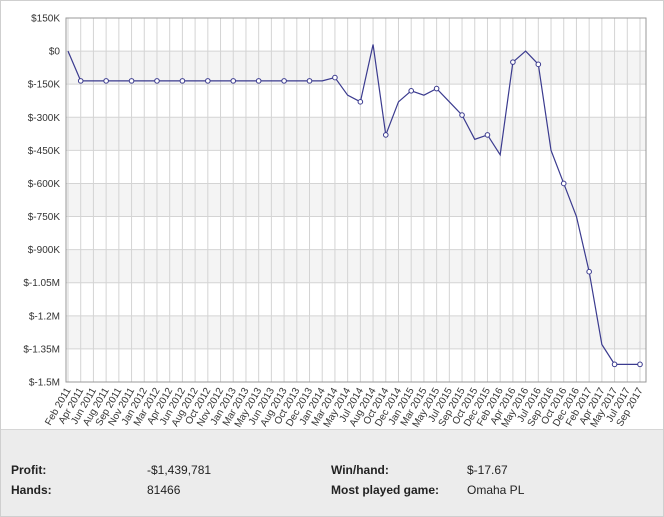  What do you see at coordinates (487, 470) in the screenshot?
I see `stat-value: $-17.67` at bounding box center [487, 470].